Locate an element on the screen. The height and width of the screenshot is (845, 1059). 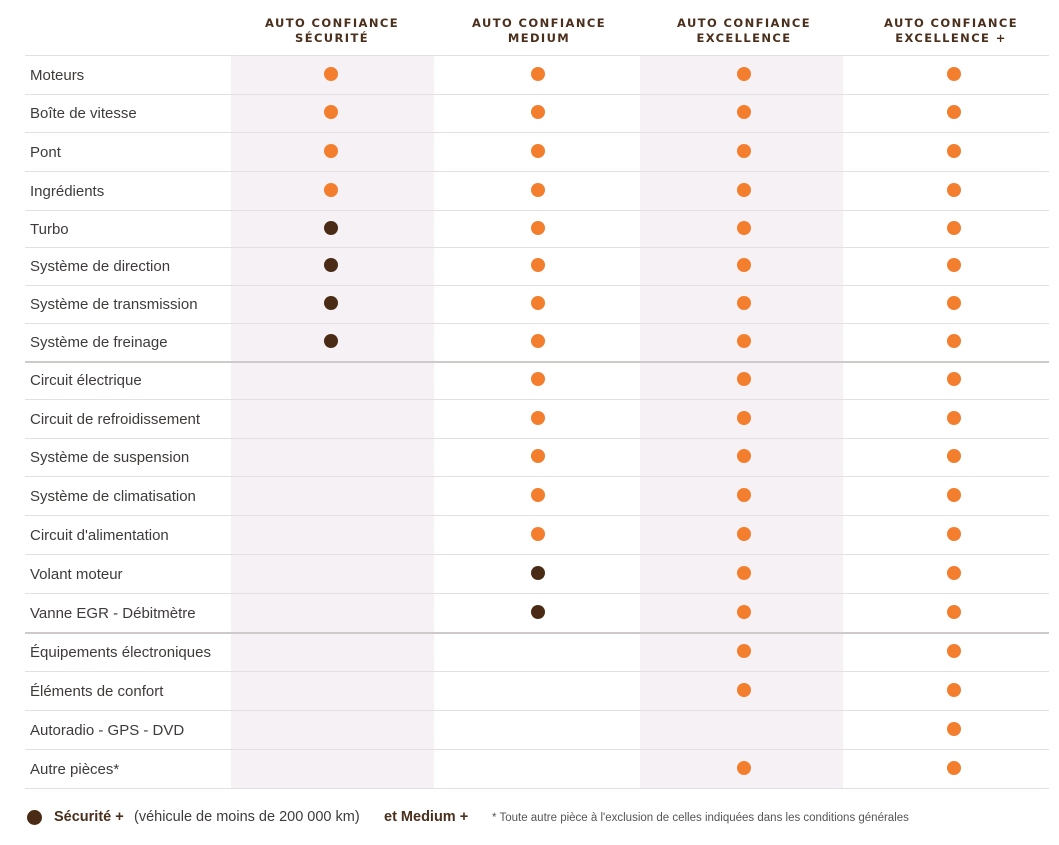
legend-condition: (véhicule de moins de 200 000 km) is located at coordinates (247, 817).